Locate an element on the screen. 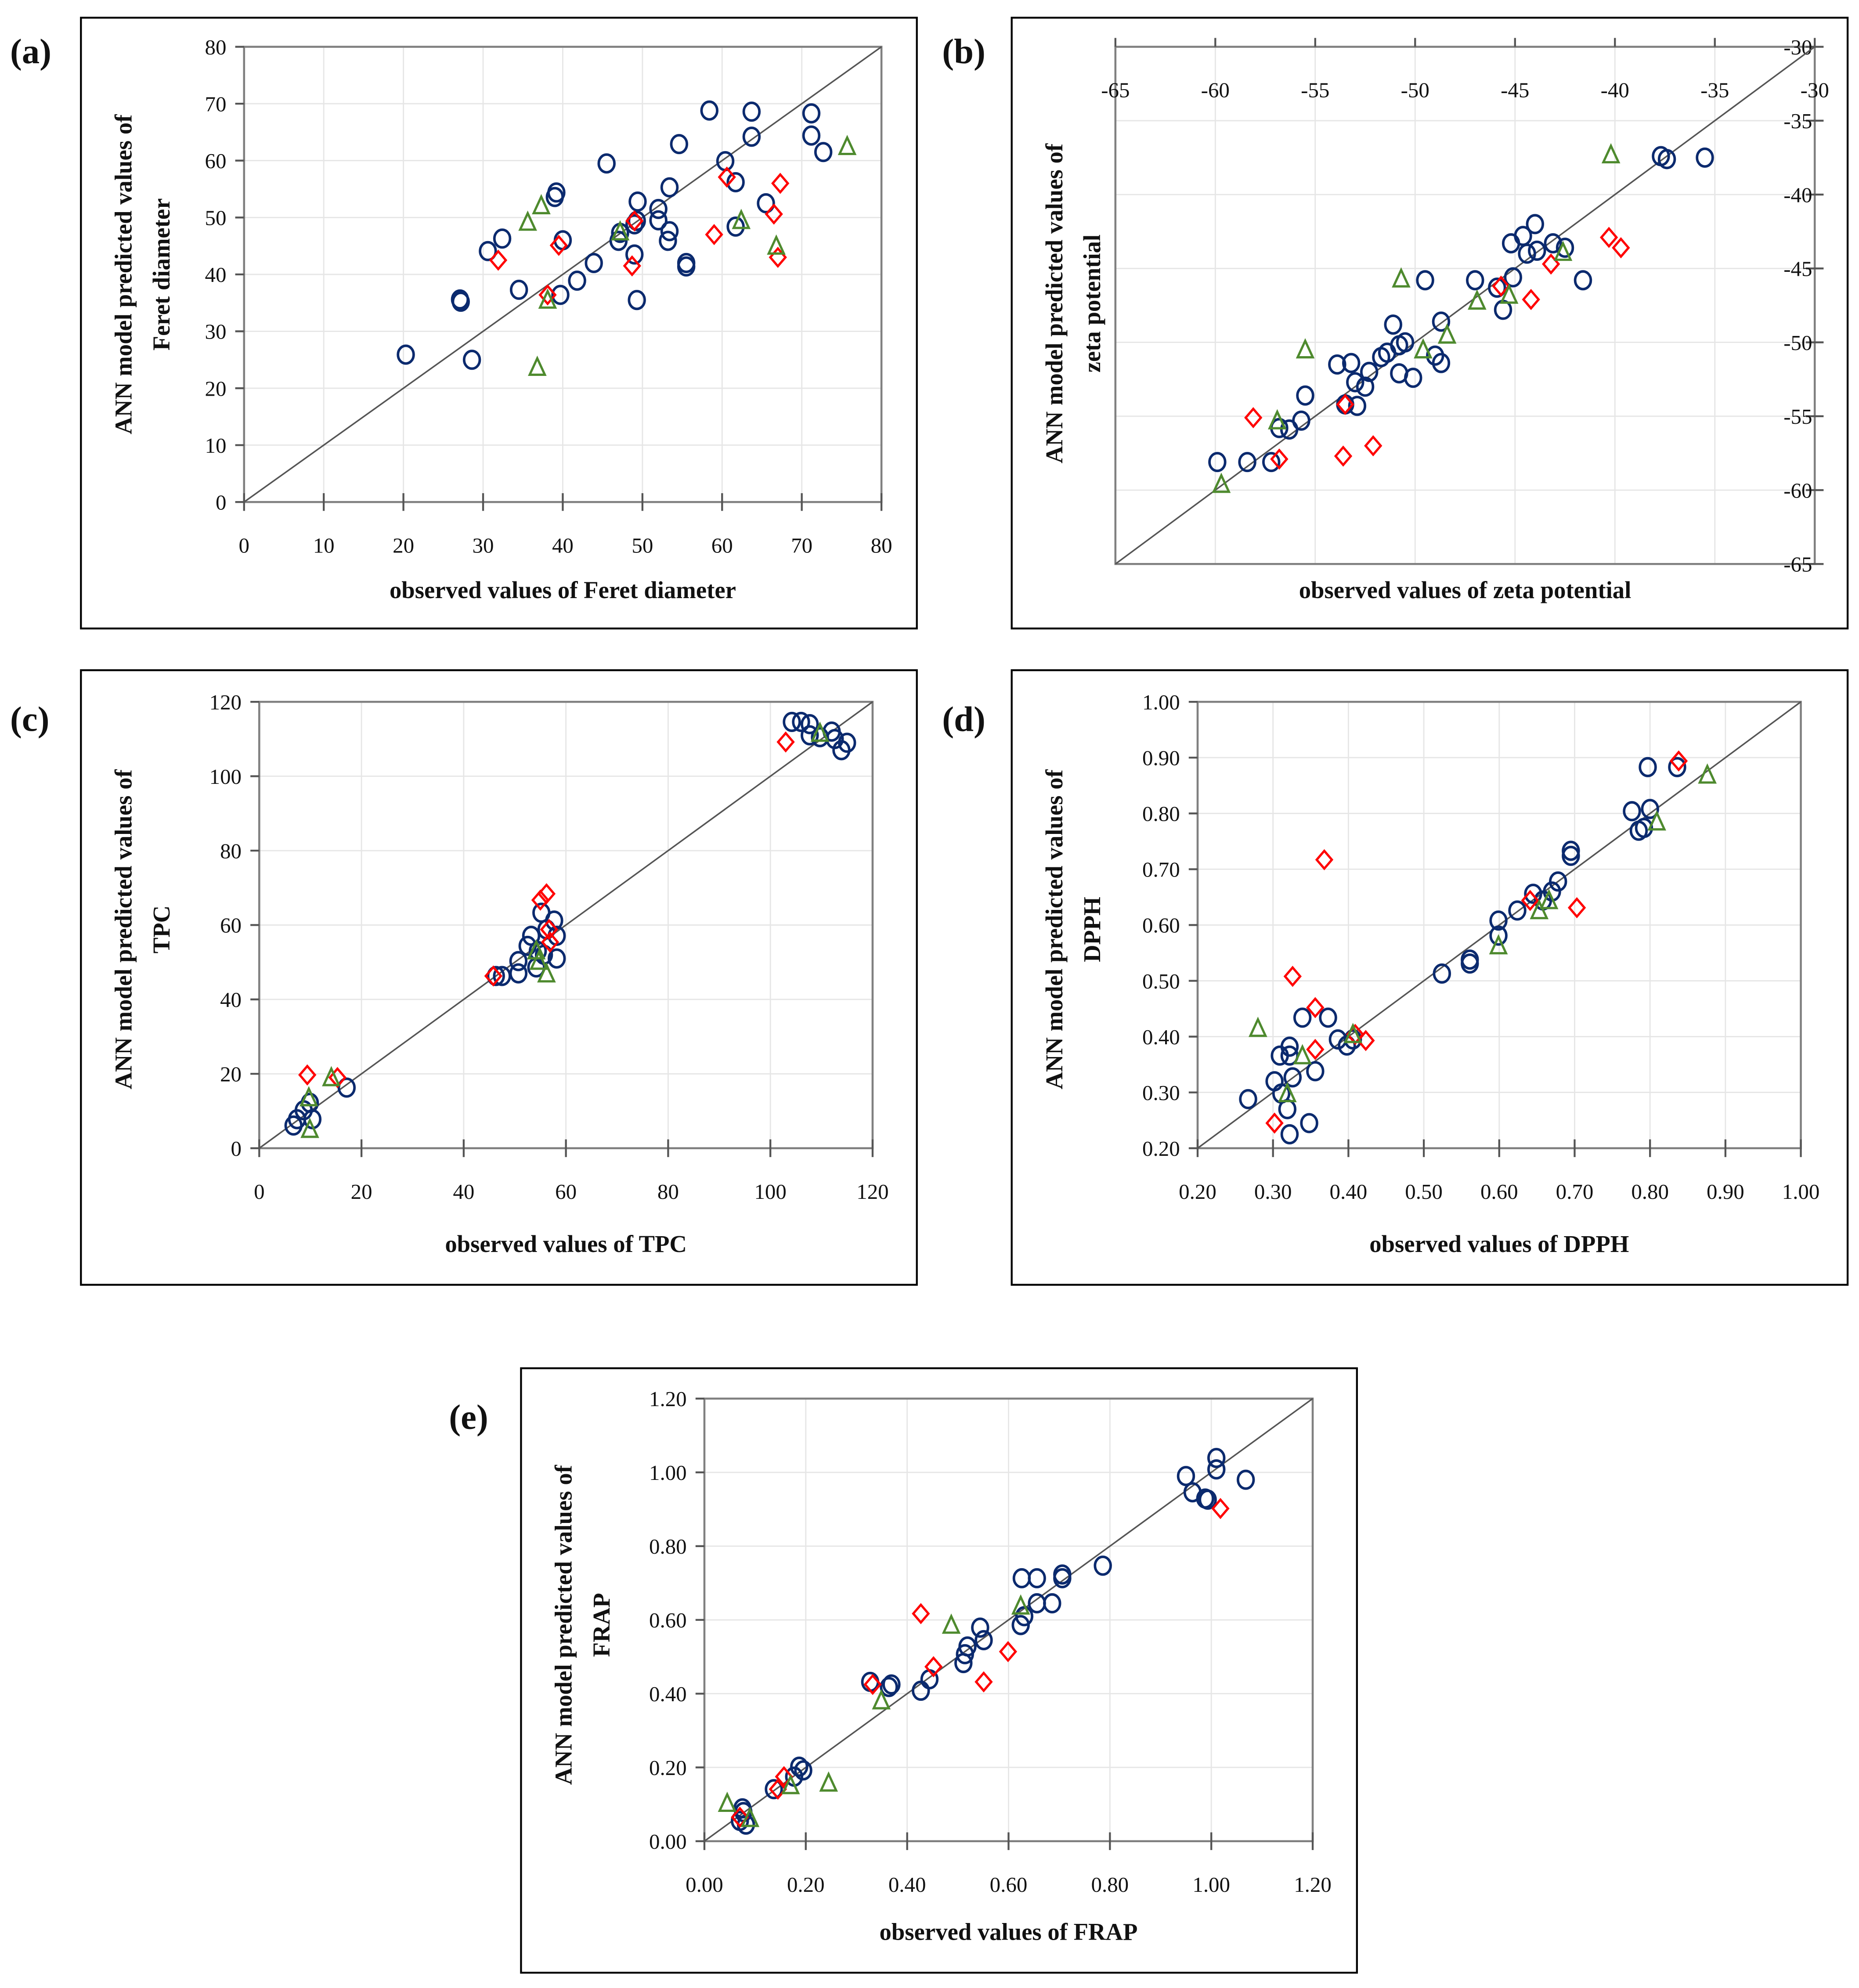 The height and width of the screenshot is (1988, 1859). panel-label: (d) is located at coordinates (964, 719).